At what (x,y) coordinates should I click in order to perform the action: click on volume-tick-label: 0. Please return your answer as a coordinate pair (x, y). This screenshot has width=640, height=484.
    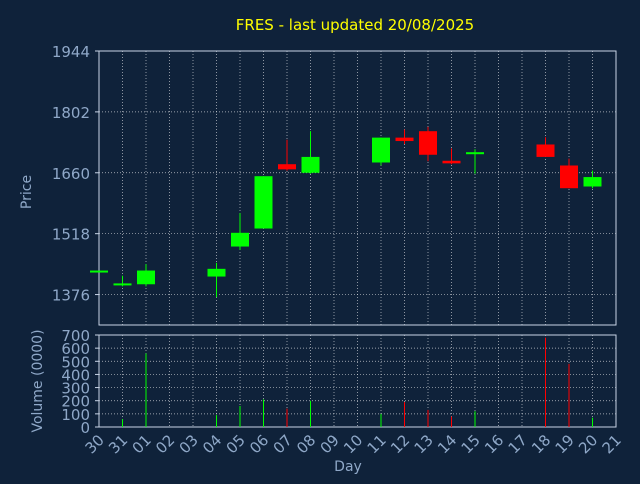
    Looking at the image, I should click on (85, 428).